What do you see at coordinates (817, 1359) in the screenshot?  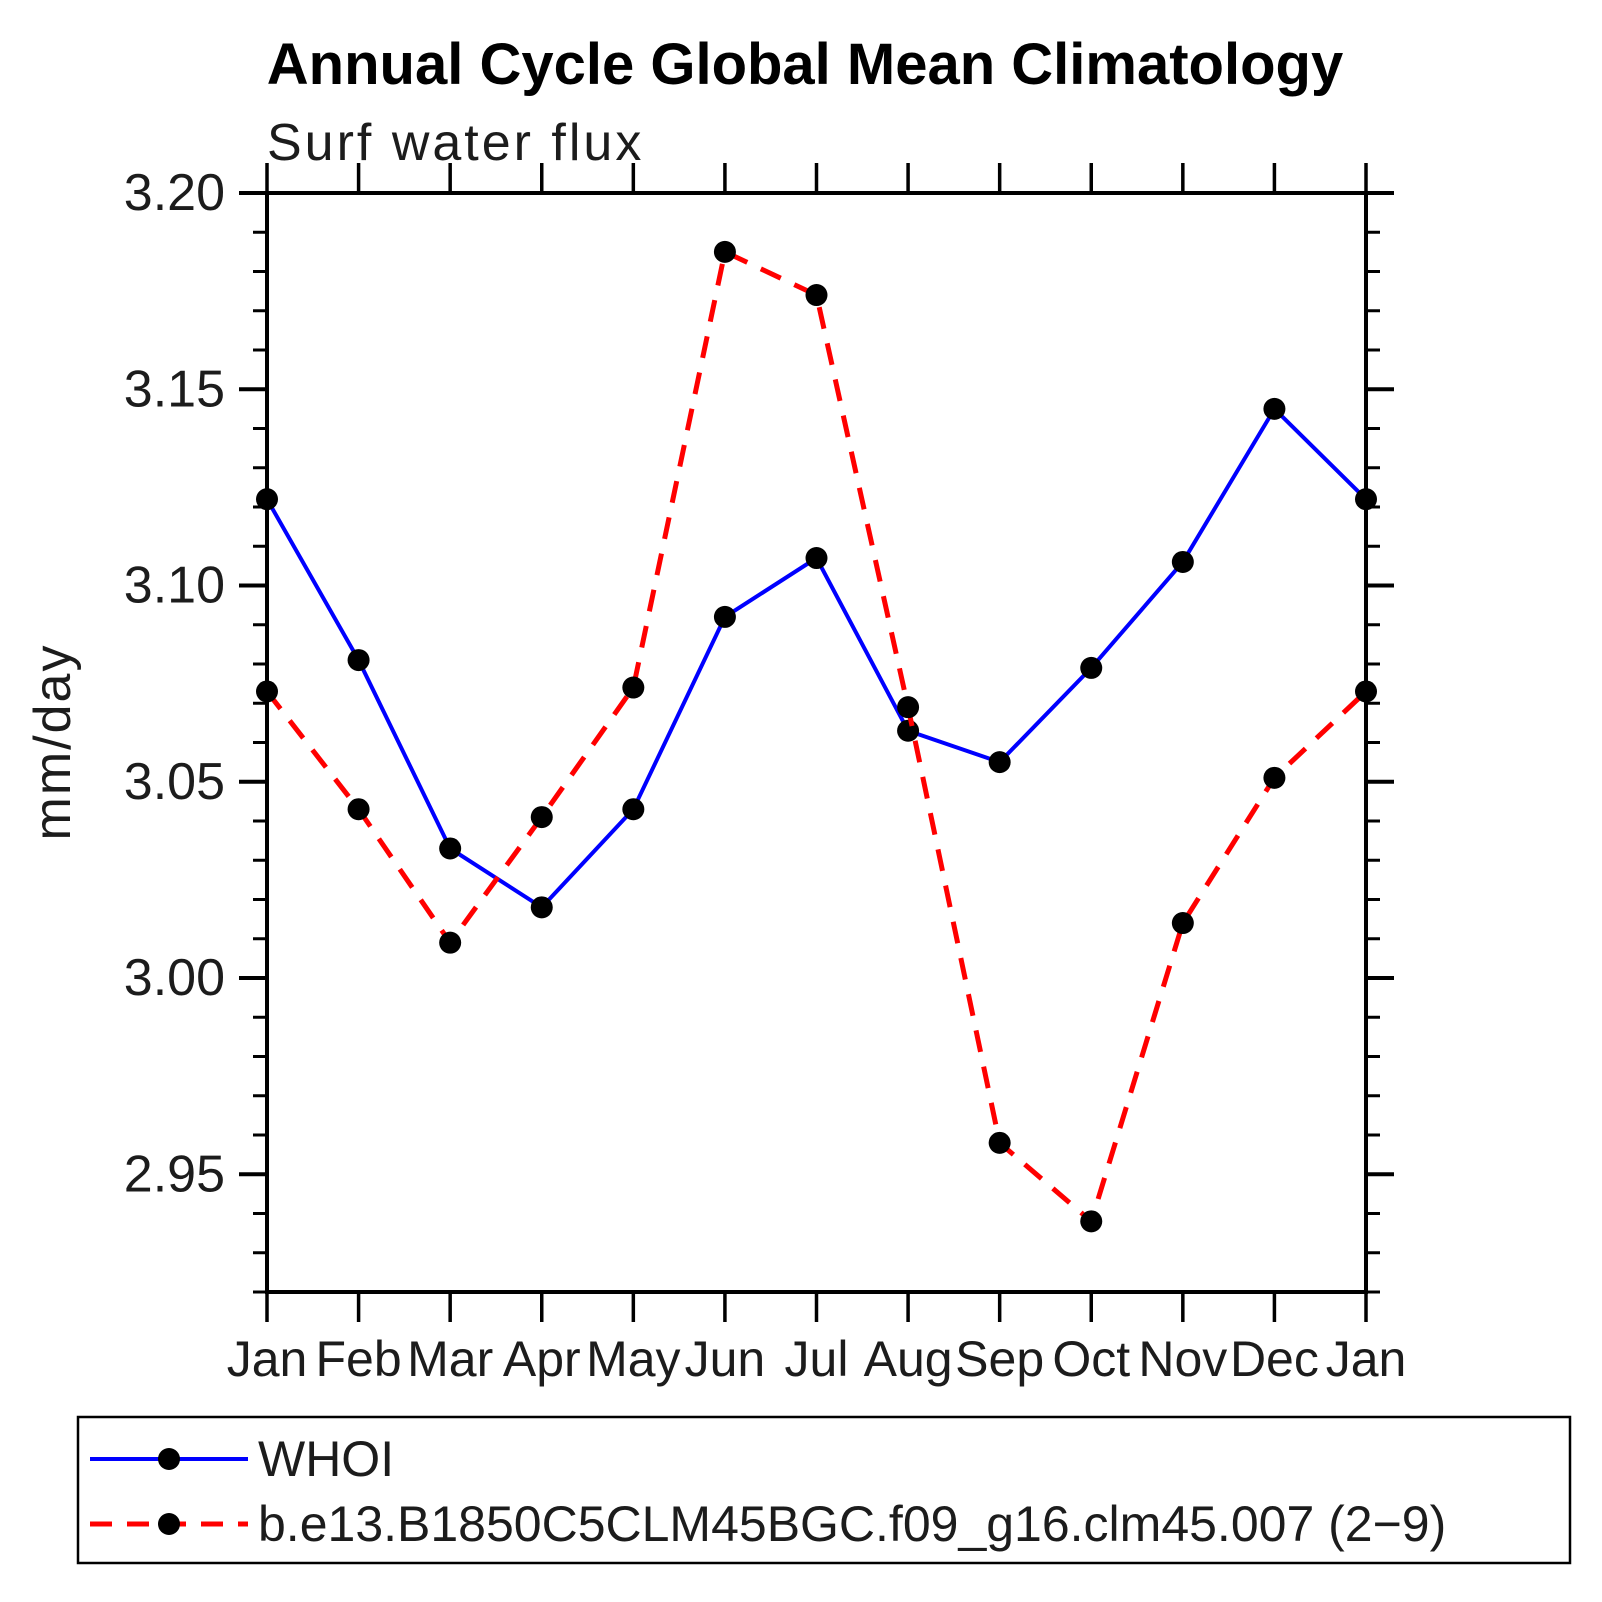 I see `x-tick-label: Jul` at bounding box center [817, 1359].